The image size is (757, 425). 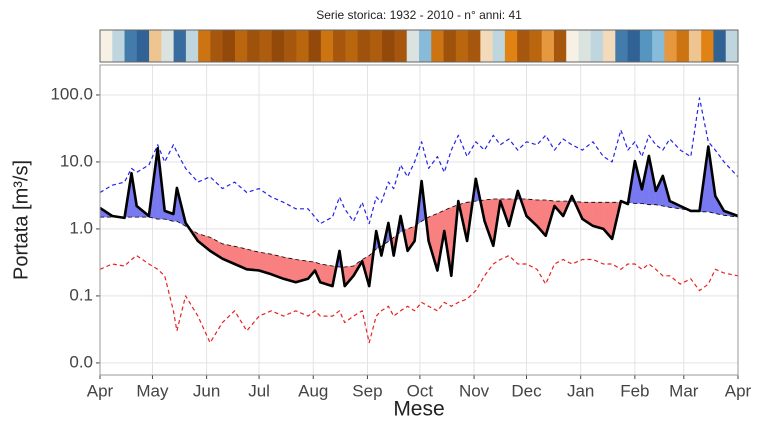 What do you see at coordinates (684, 390) in the screenshot?
I see `x-tick-label: Mar` at bounding box center [684, 390].